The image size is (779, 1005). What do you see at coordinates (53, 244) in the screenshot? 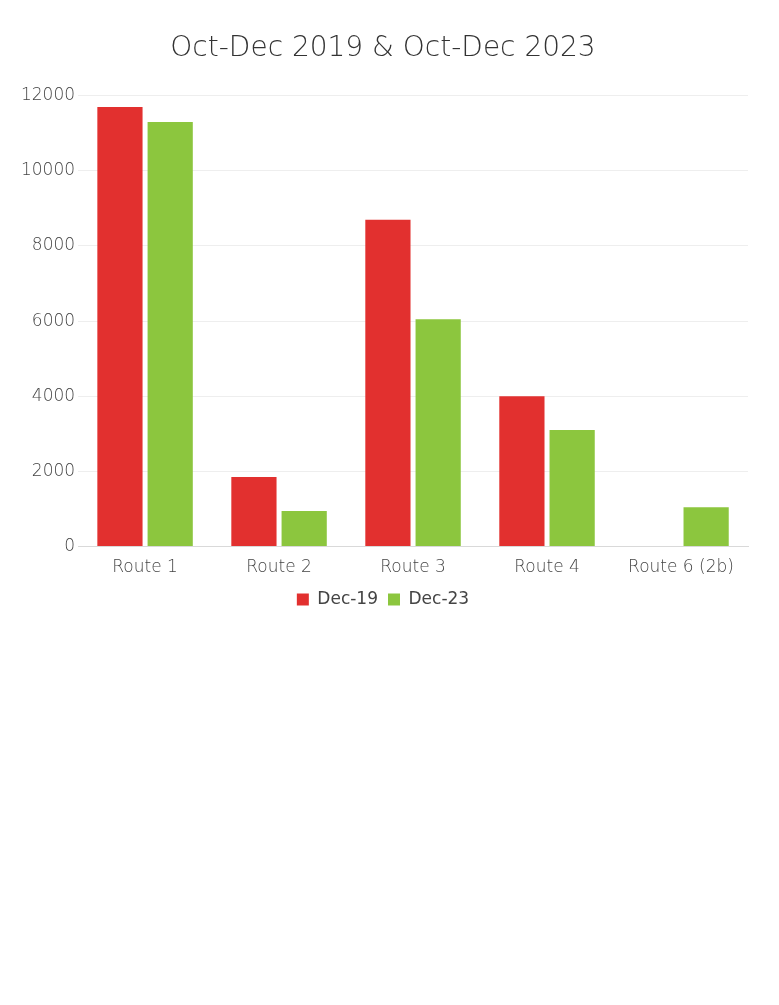
I see `y-tick-label: 8000` at bounding box center [53, 244].